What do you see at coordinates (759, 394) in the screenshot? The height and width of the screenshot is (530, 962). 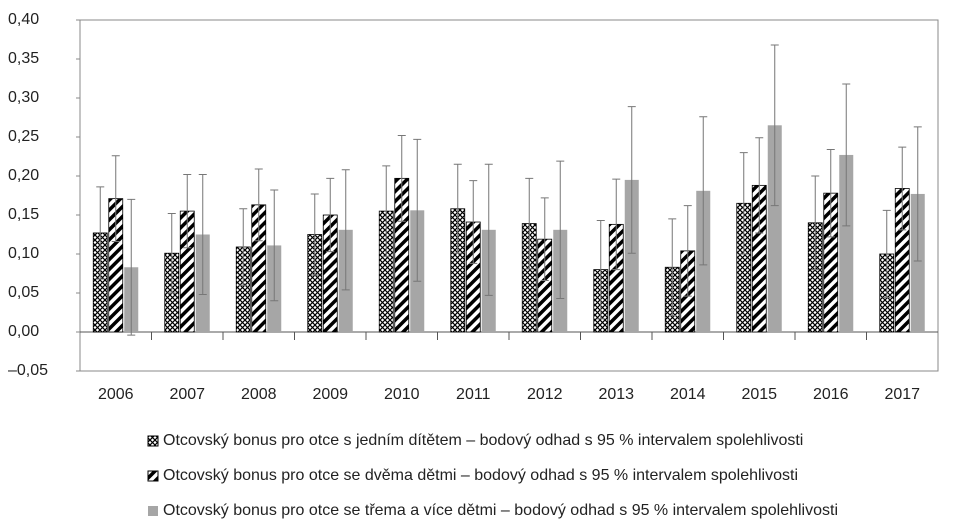 I see `x-tick-label: 2015` at bounding box center [759, 394].